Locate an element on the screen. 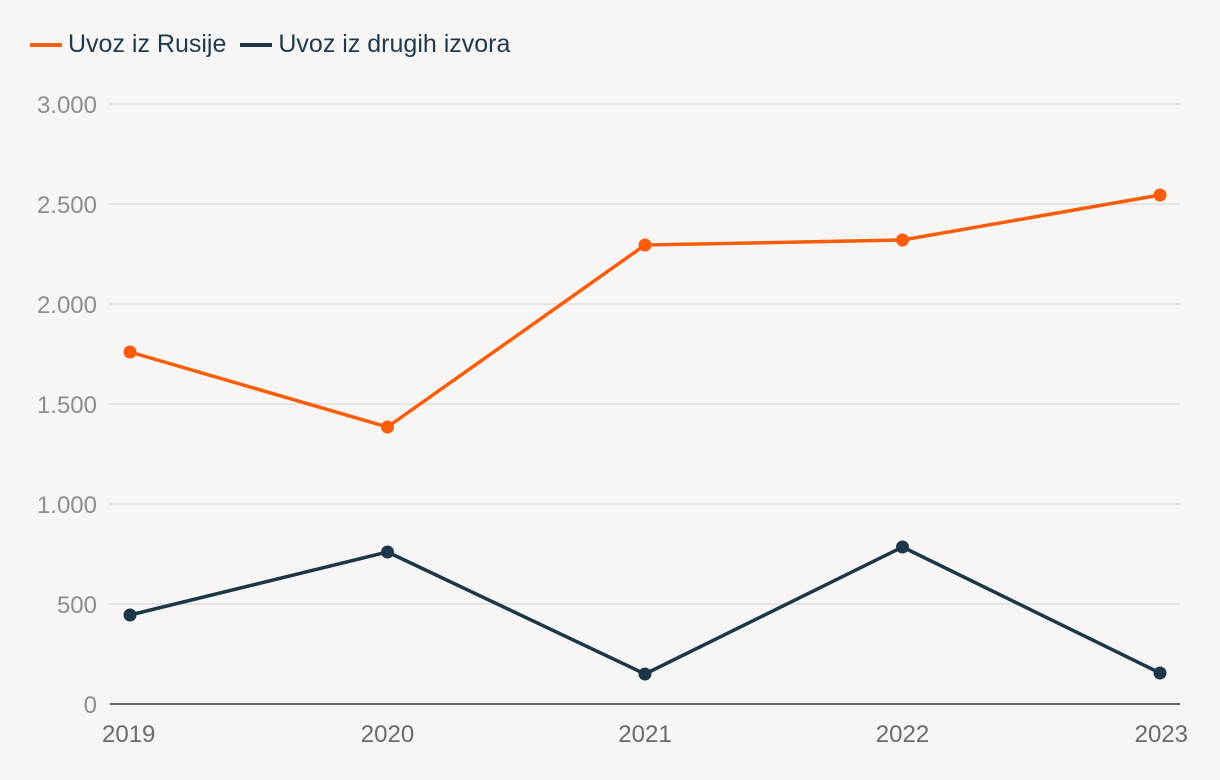 The image size is (1220, 780). x-tick-label-2021: 2021 is located at coordinates (644, 734).